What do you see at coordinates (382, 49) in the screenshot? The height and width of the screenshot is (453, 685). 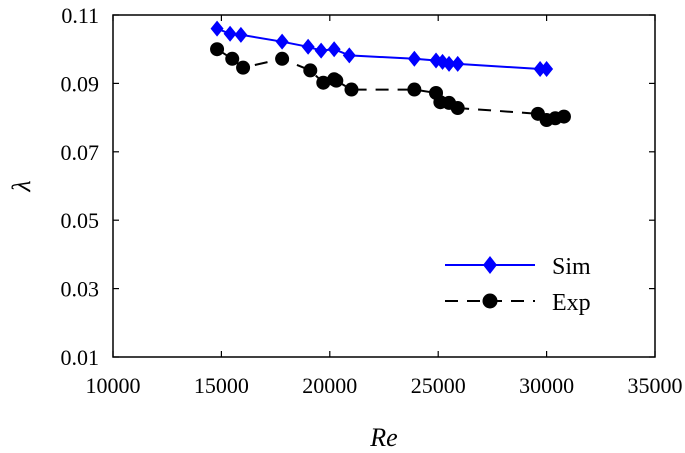 I see `series-sim` at bounding box center [382, 49].